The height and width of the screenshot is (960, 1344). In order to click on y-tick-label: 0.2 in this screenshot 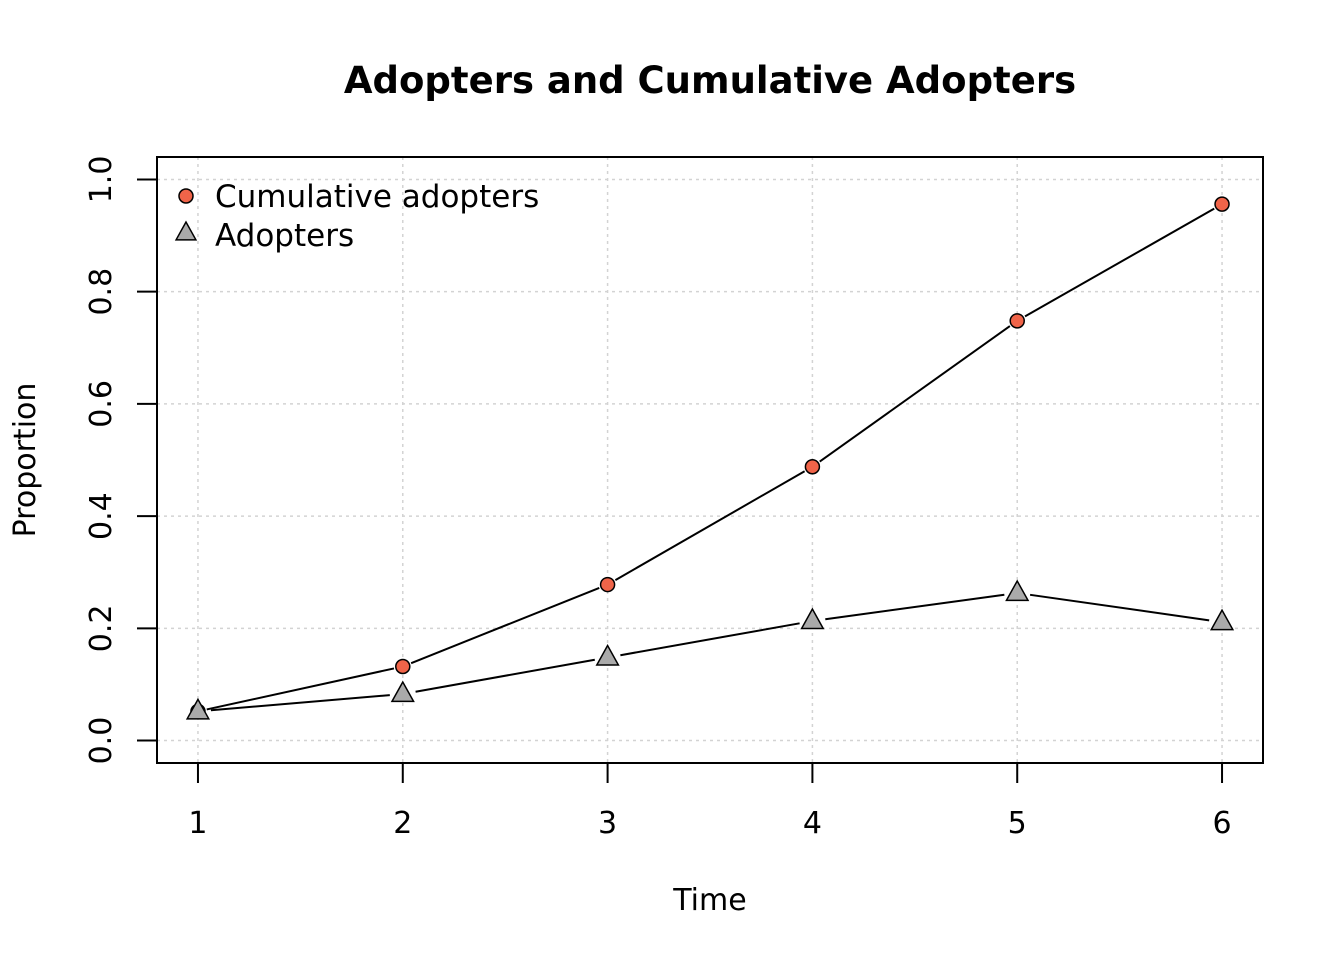, I will do `click(101, 628)`.